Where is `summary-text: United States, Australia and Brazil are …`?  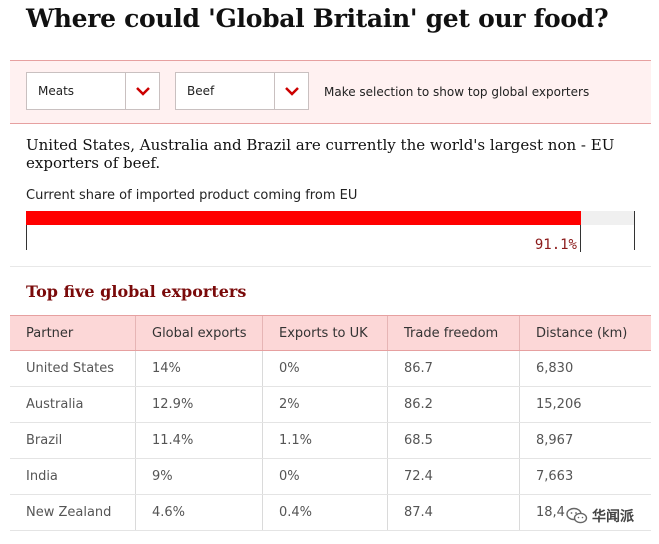 summary-text: United States, Australia and Brazil are … is located at coordinates (320, 154).